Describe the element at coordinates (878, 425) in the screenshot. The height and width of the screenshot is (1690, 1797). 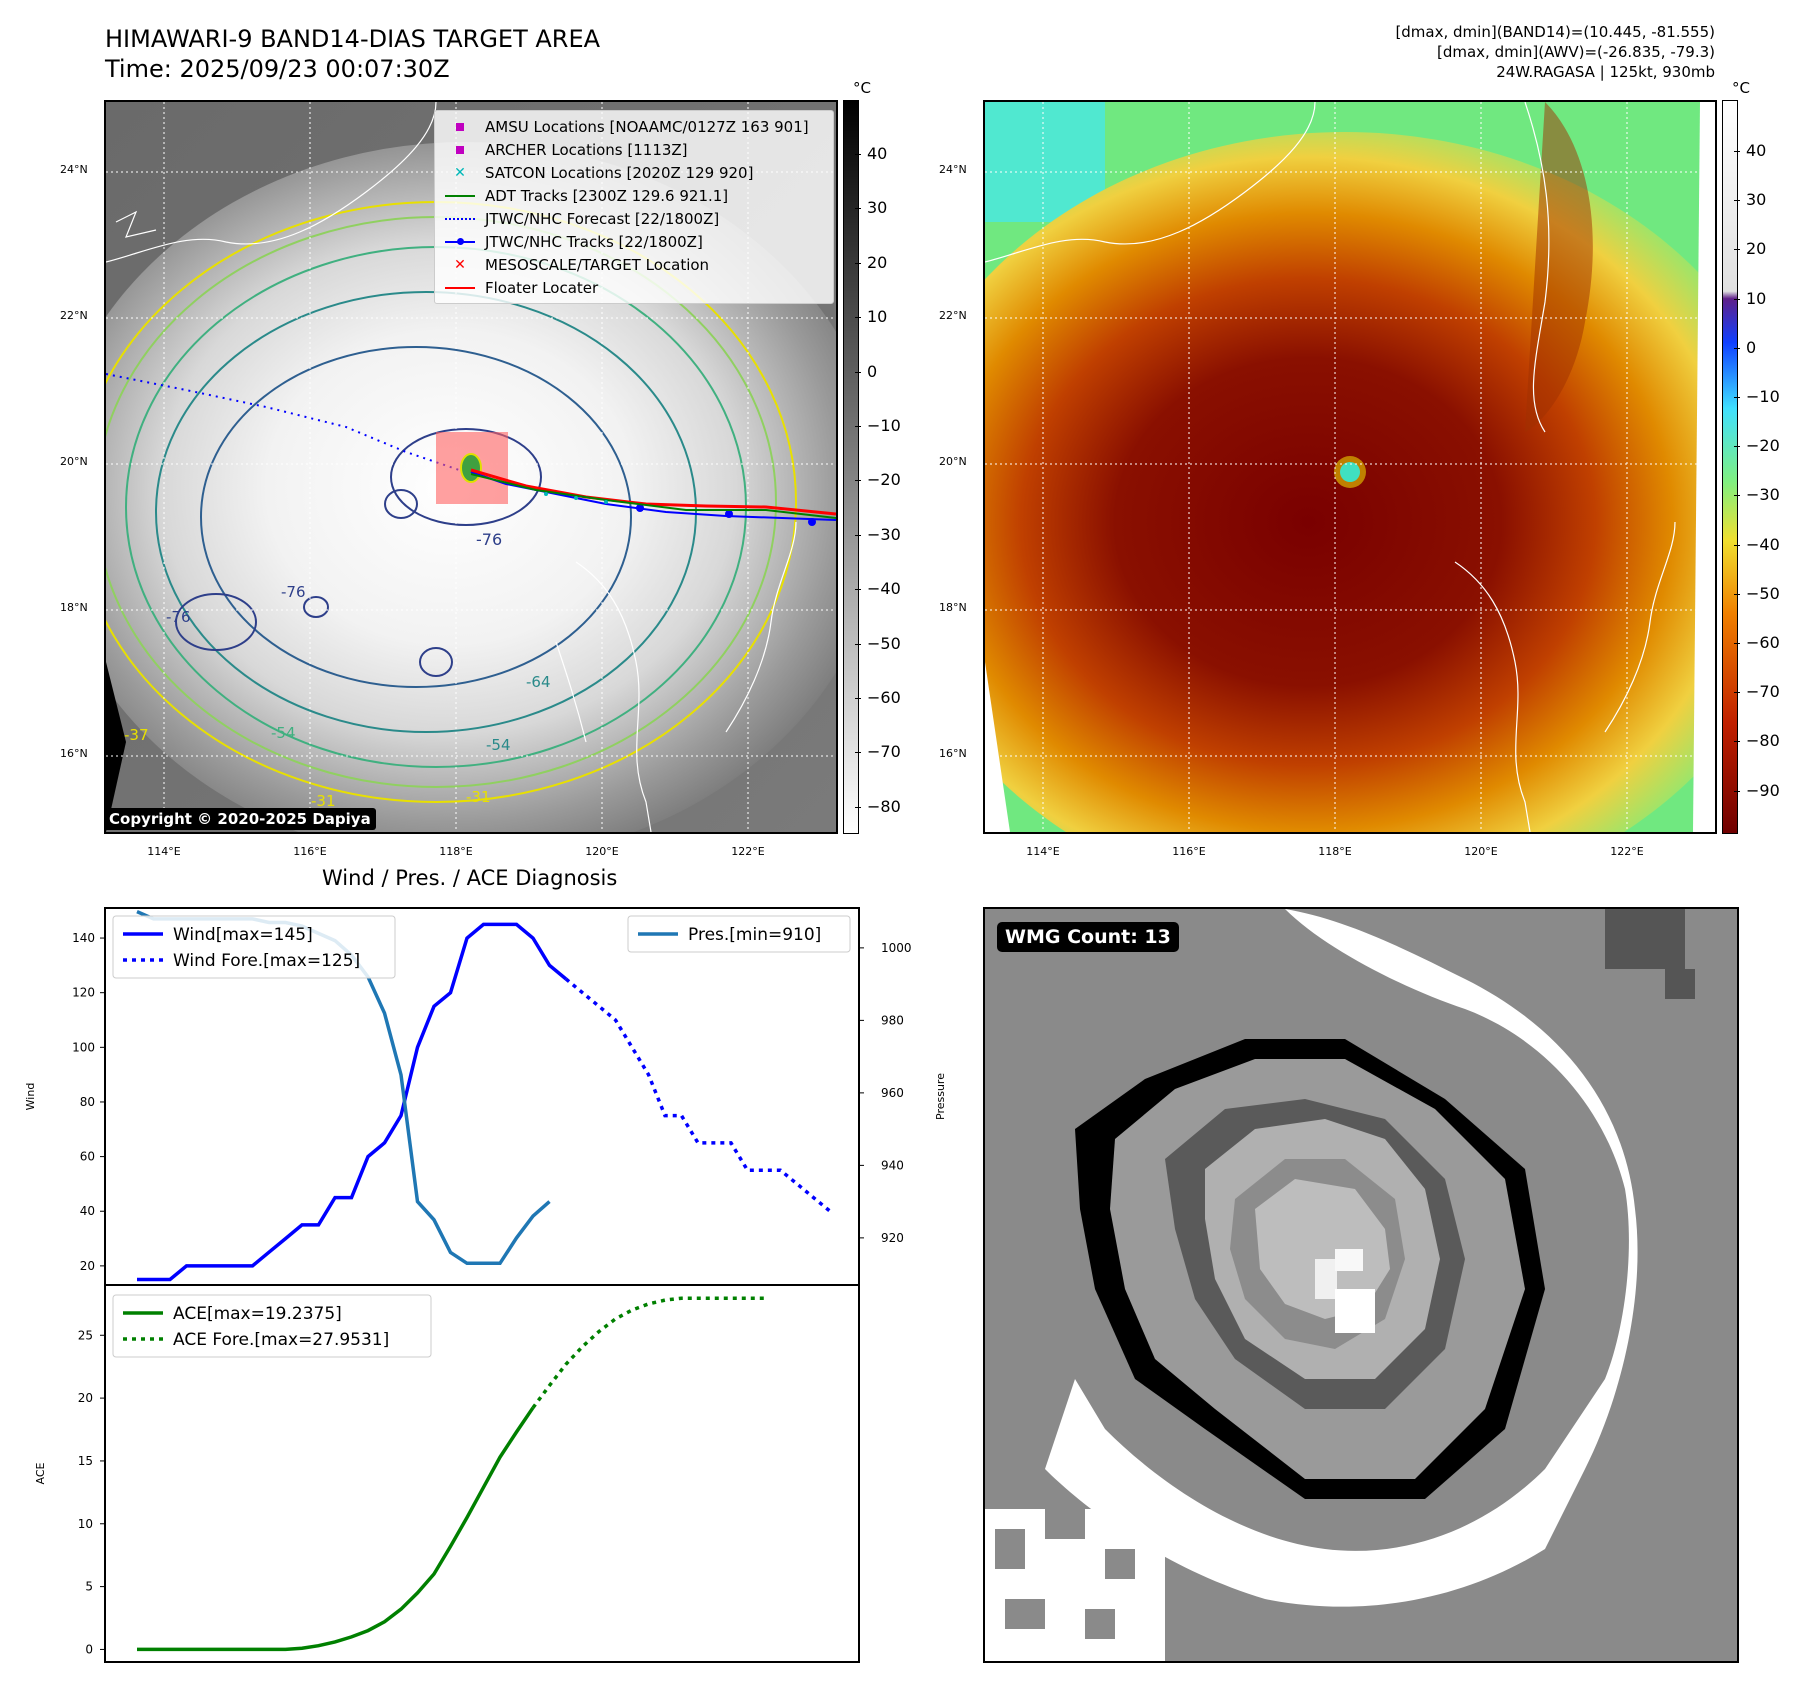
I see `colorbar-tick-label: −10` at that location.